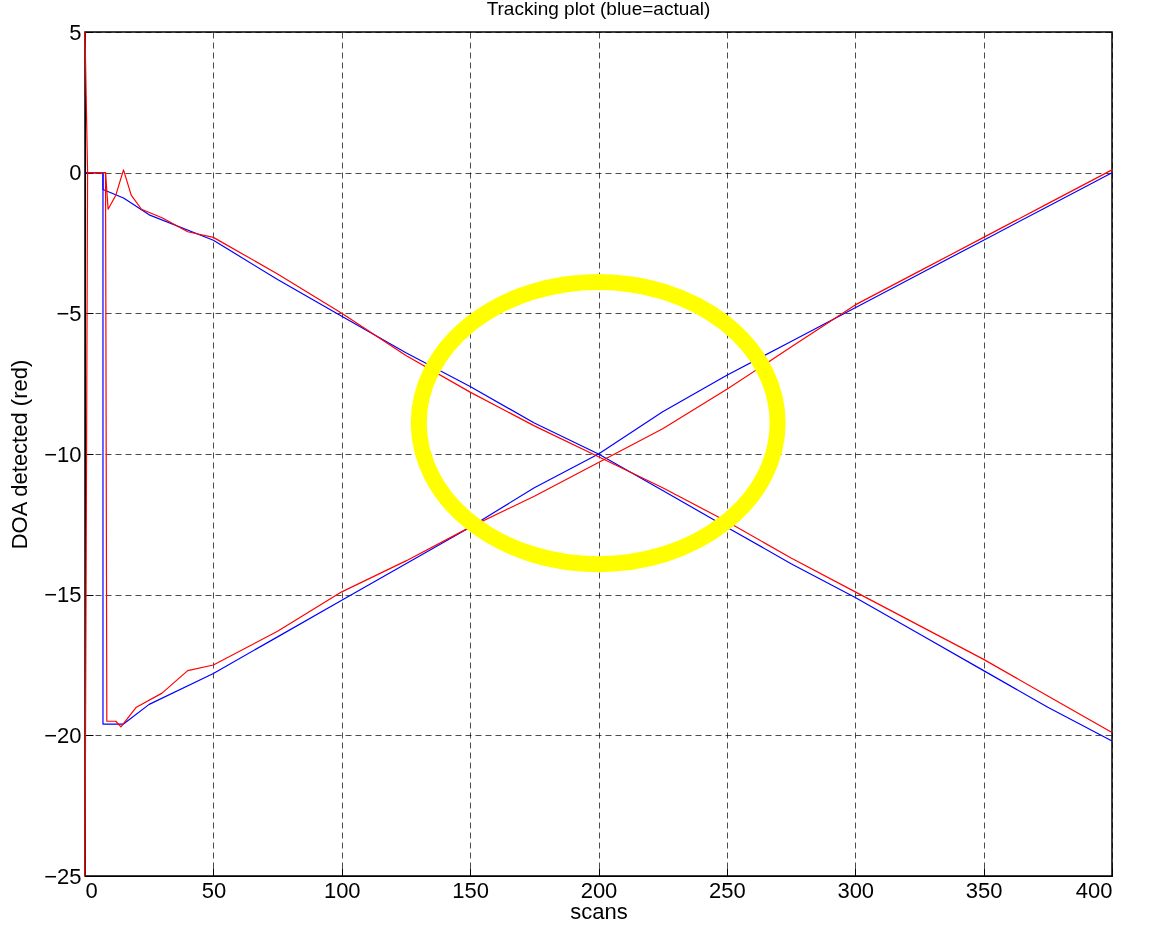 This screenshot has width=1175, height=950. I want to click on y-tick-label: −5, so click(69, 313).